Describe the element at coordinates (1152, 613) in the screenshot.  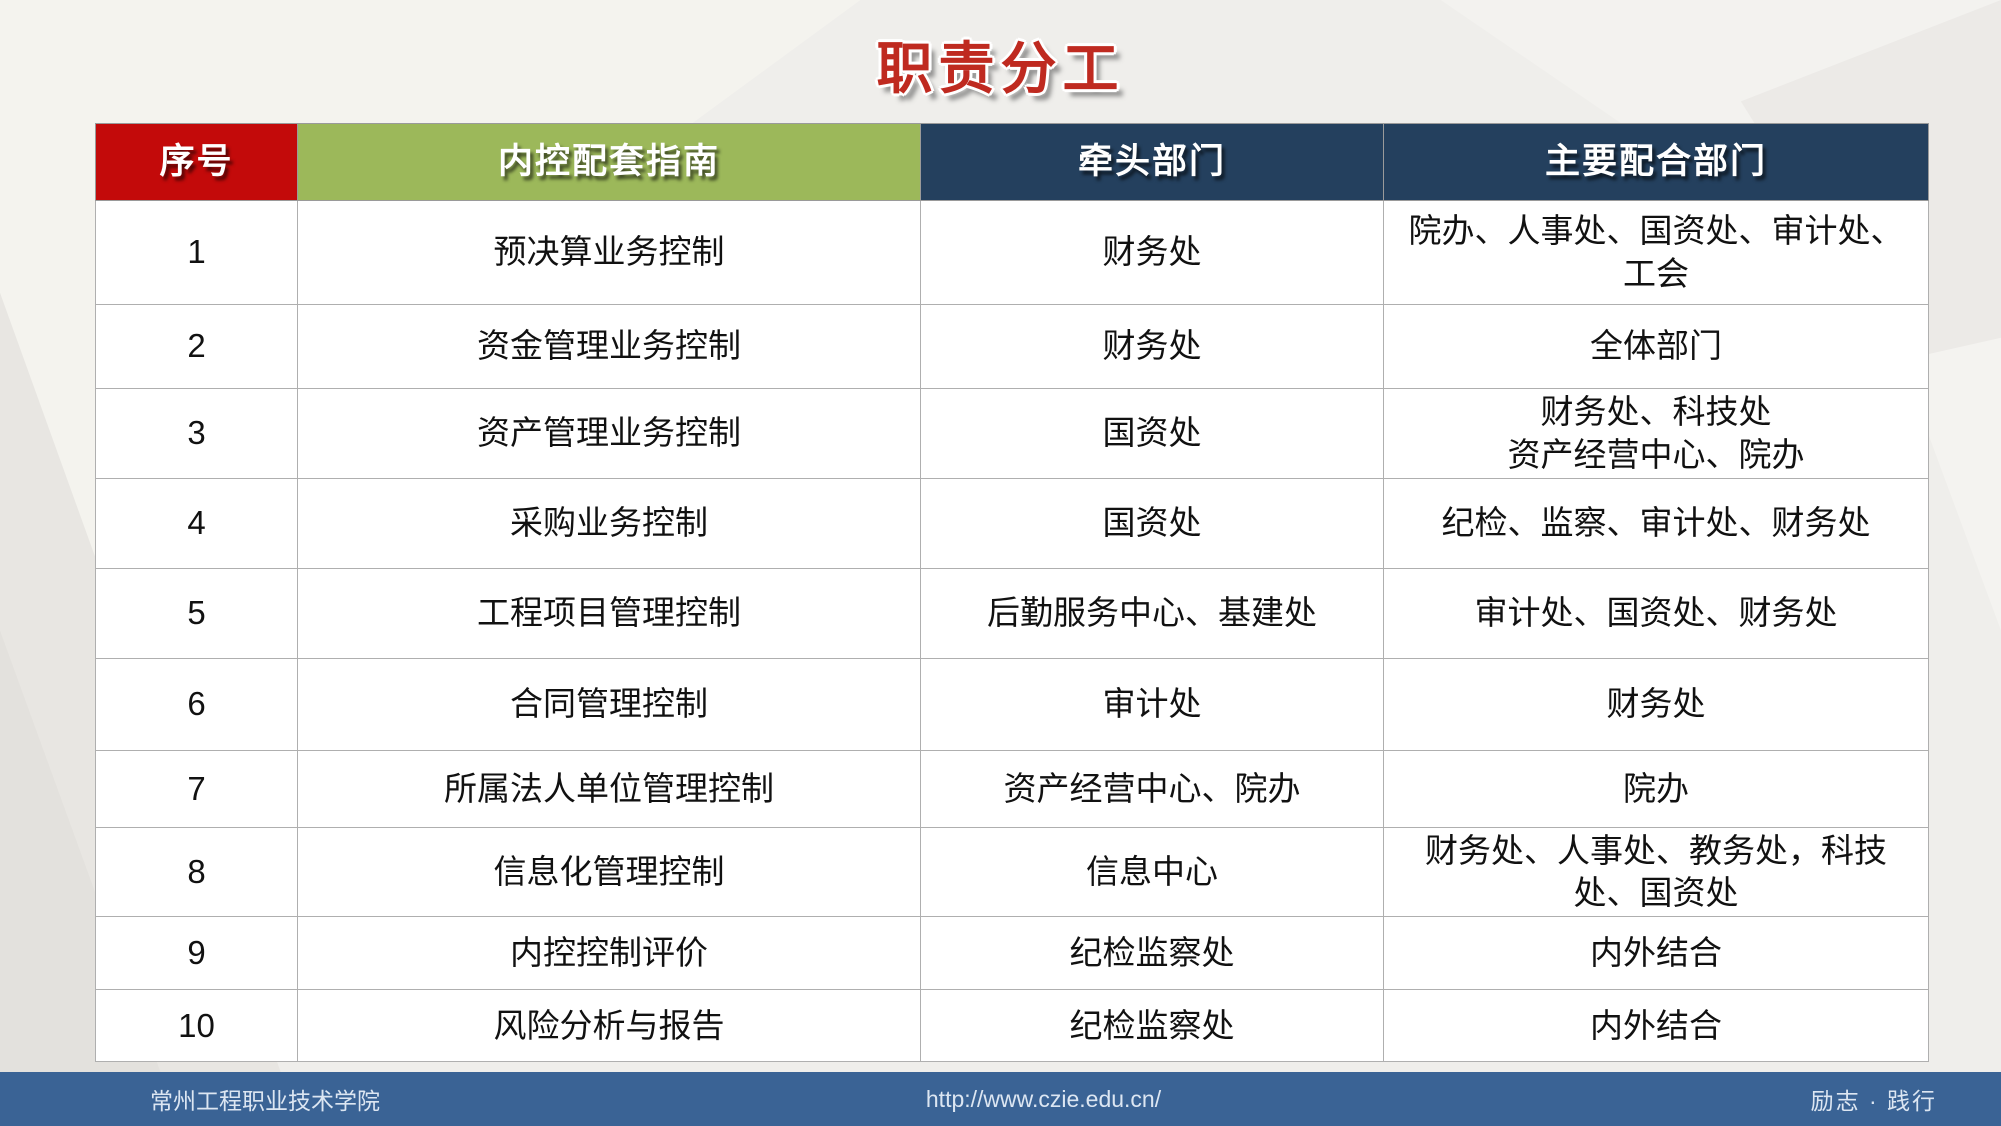
I see `cell-lead: 后勤服务中心、基建处` at that location.